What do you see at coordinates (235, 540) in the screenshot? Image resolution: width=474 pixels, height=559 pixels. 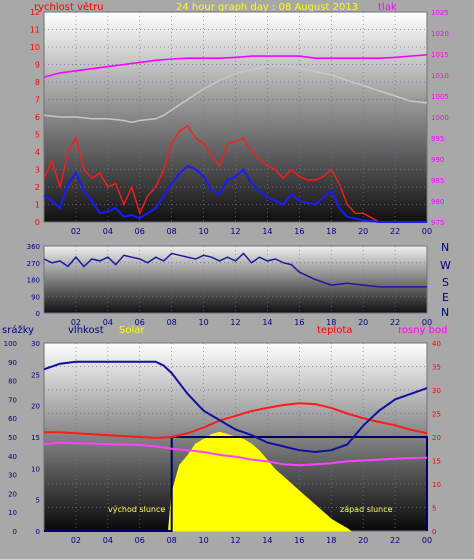 I see `bottom-x-tick-label: 12` at bounding box center [235, 540].